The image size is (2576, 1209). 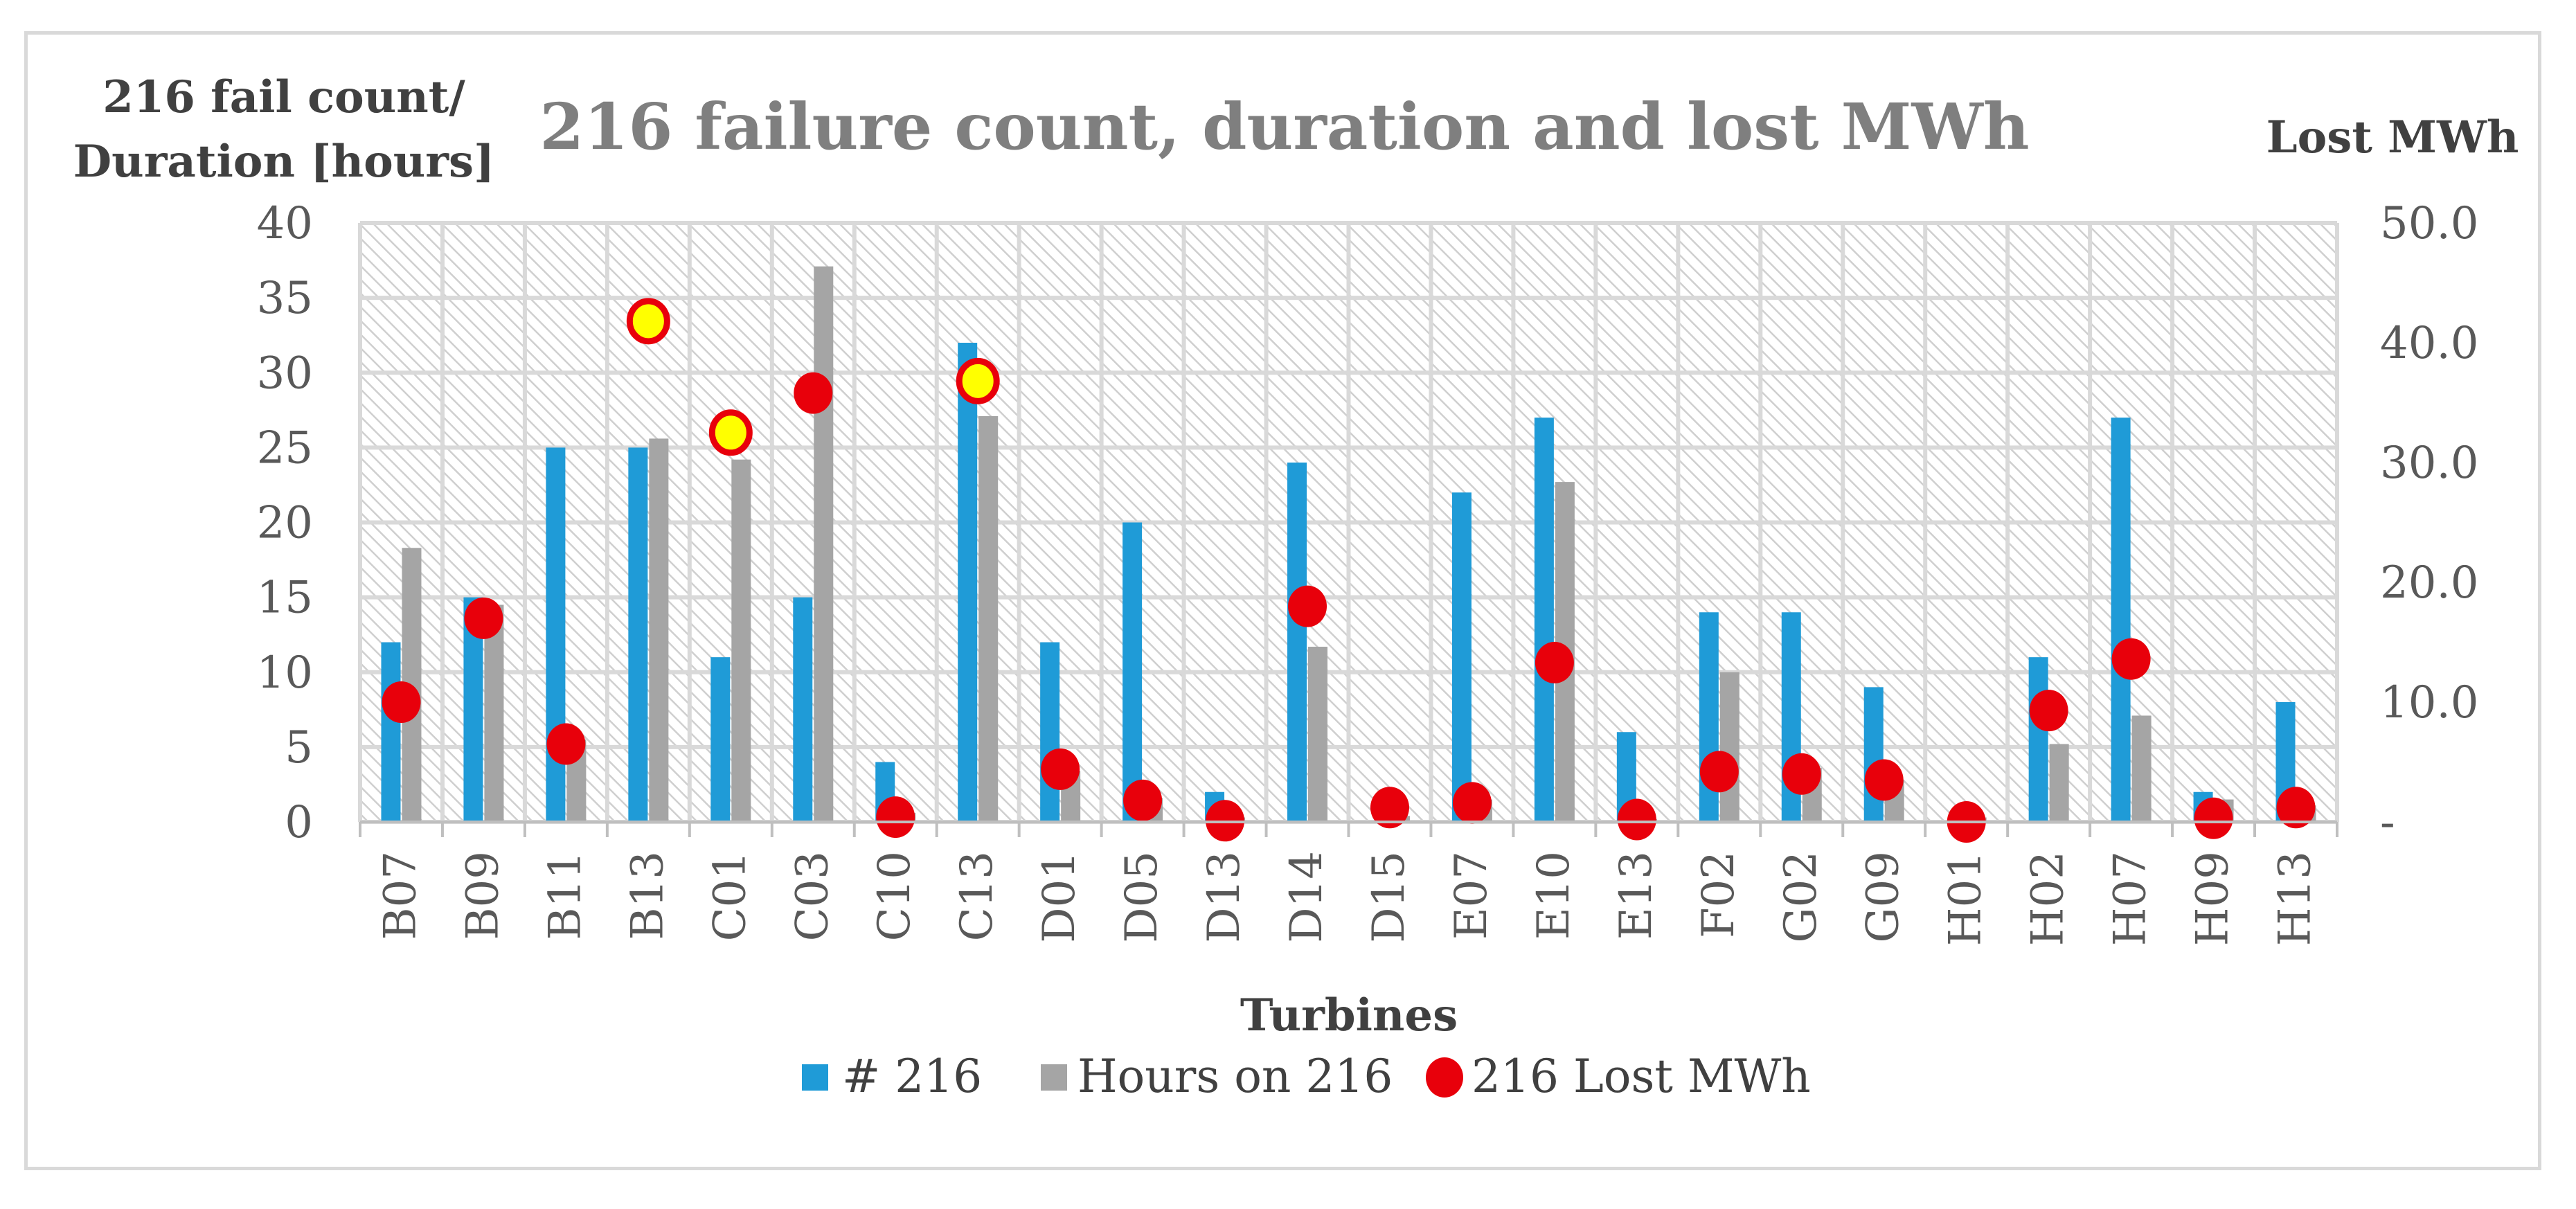 I want to click on legend-label-count: # 216, so click(x=912, y=1076).